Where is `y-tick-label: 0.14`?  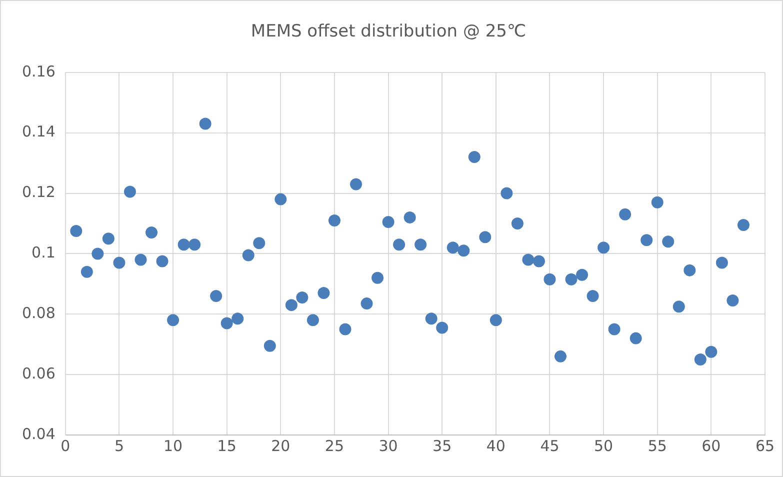
y-tick-label: 0.14 is located at coordinates (39, 131).